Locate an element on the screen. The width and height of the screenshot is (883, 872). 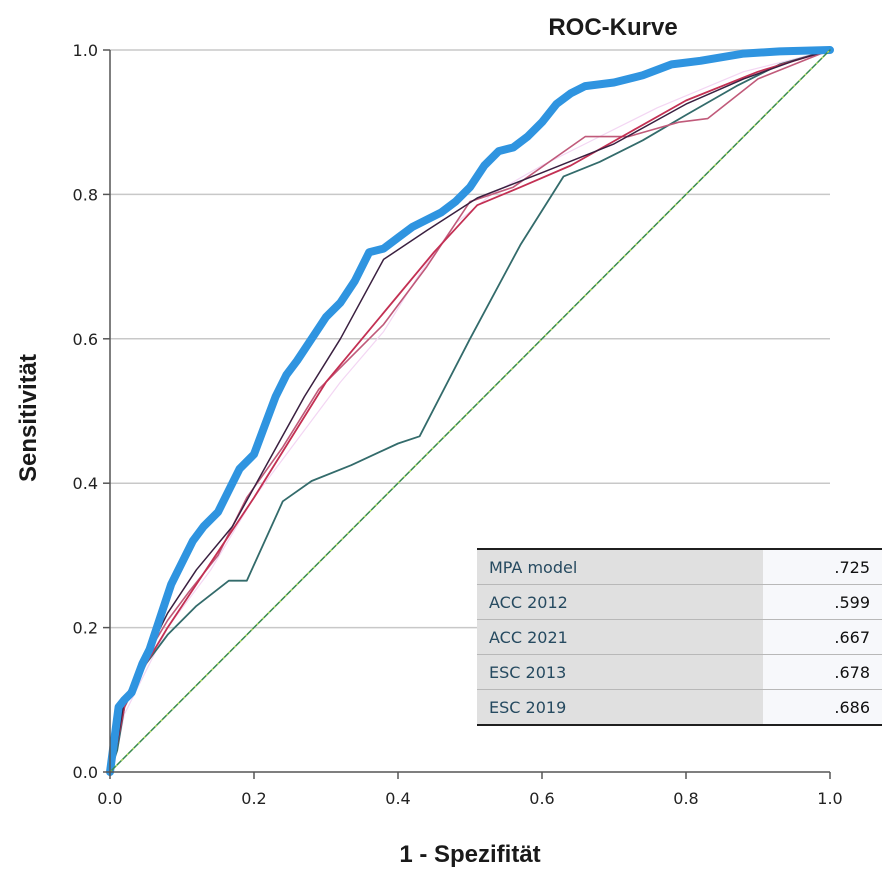
auc-model-name: MPA model is located at coordinates (620, 566).